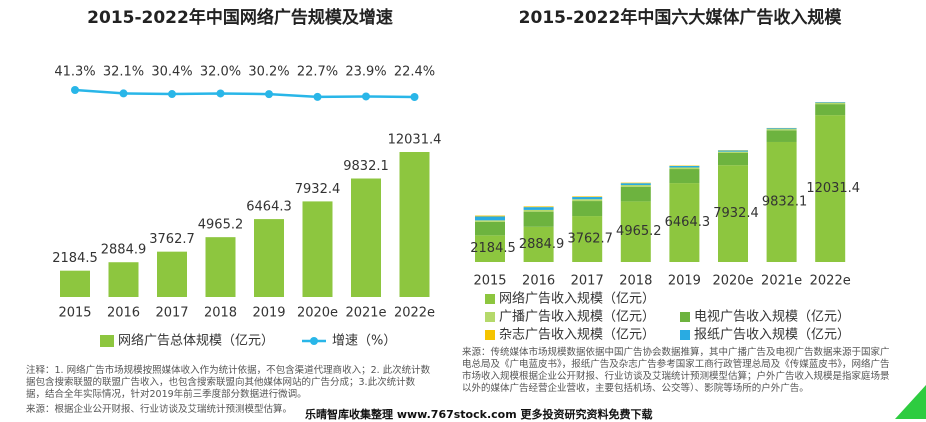  What do you see at coordinates (577, 299) in the screenshot?
I see `legend-label: 网络广告收入规模（亿元）` at bounding box center [577, 299].